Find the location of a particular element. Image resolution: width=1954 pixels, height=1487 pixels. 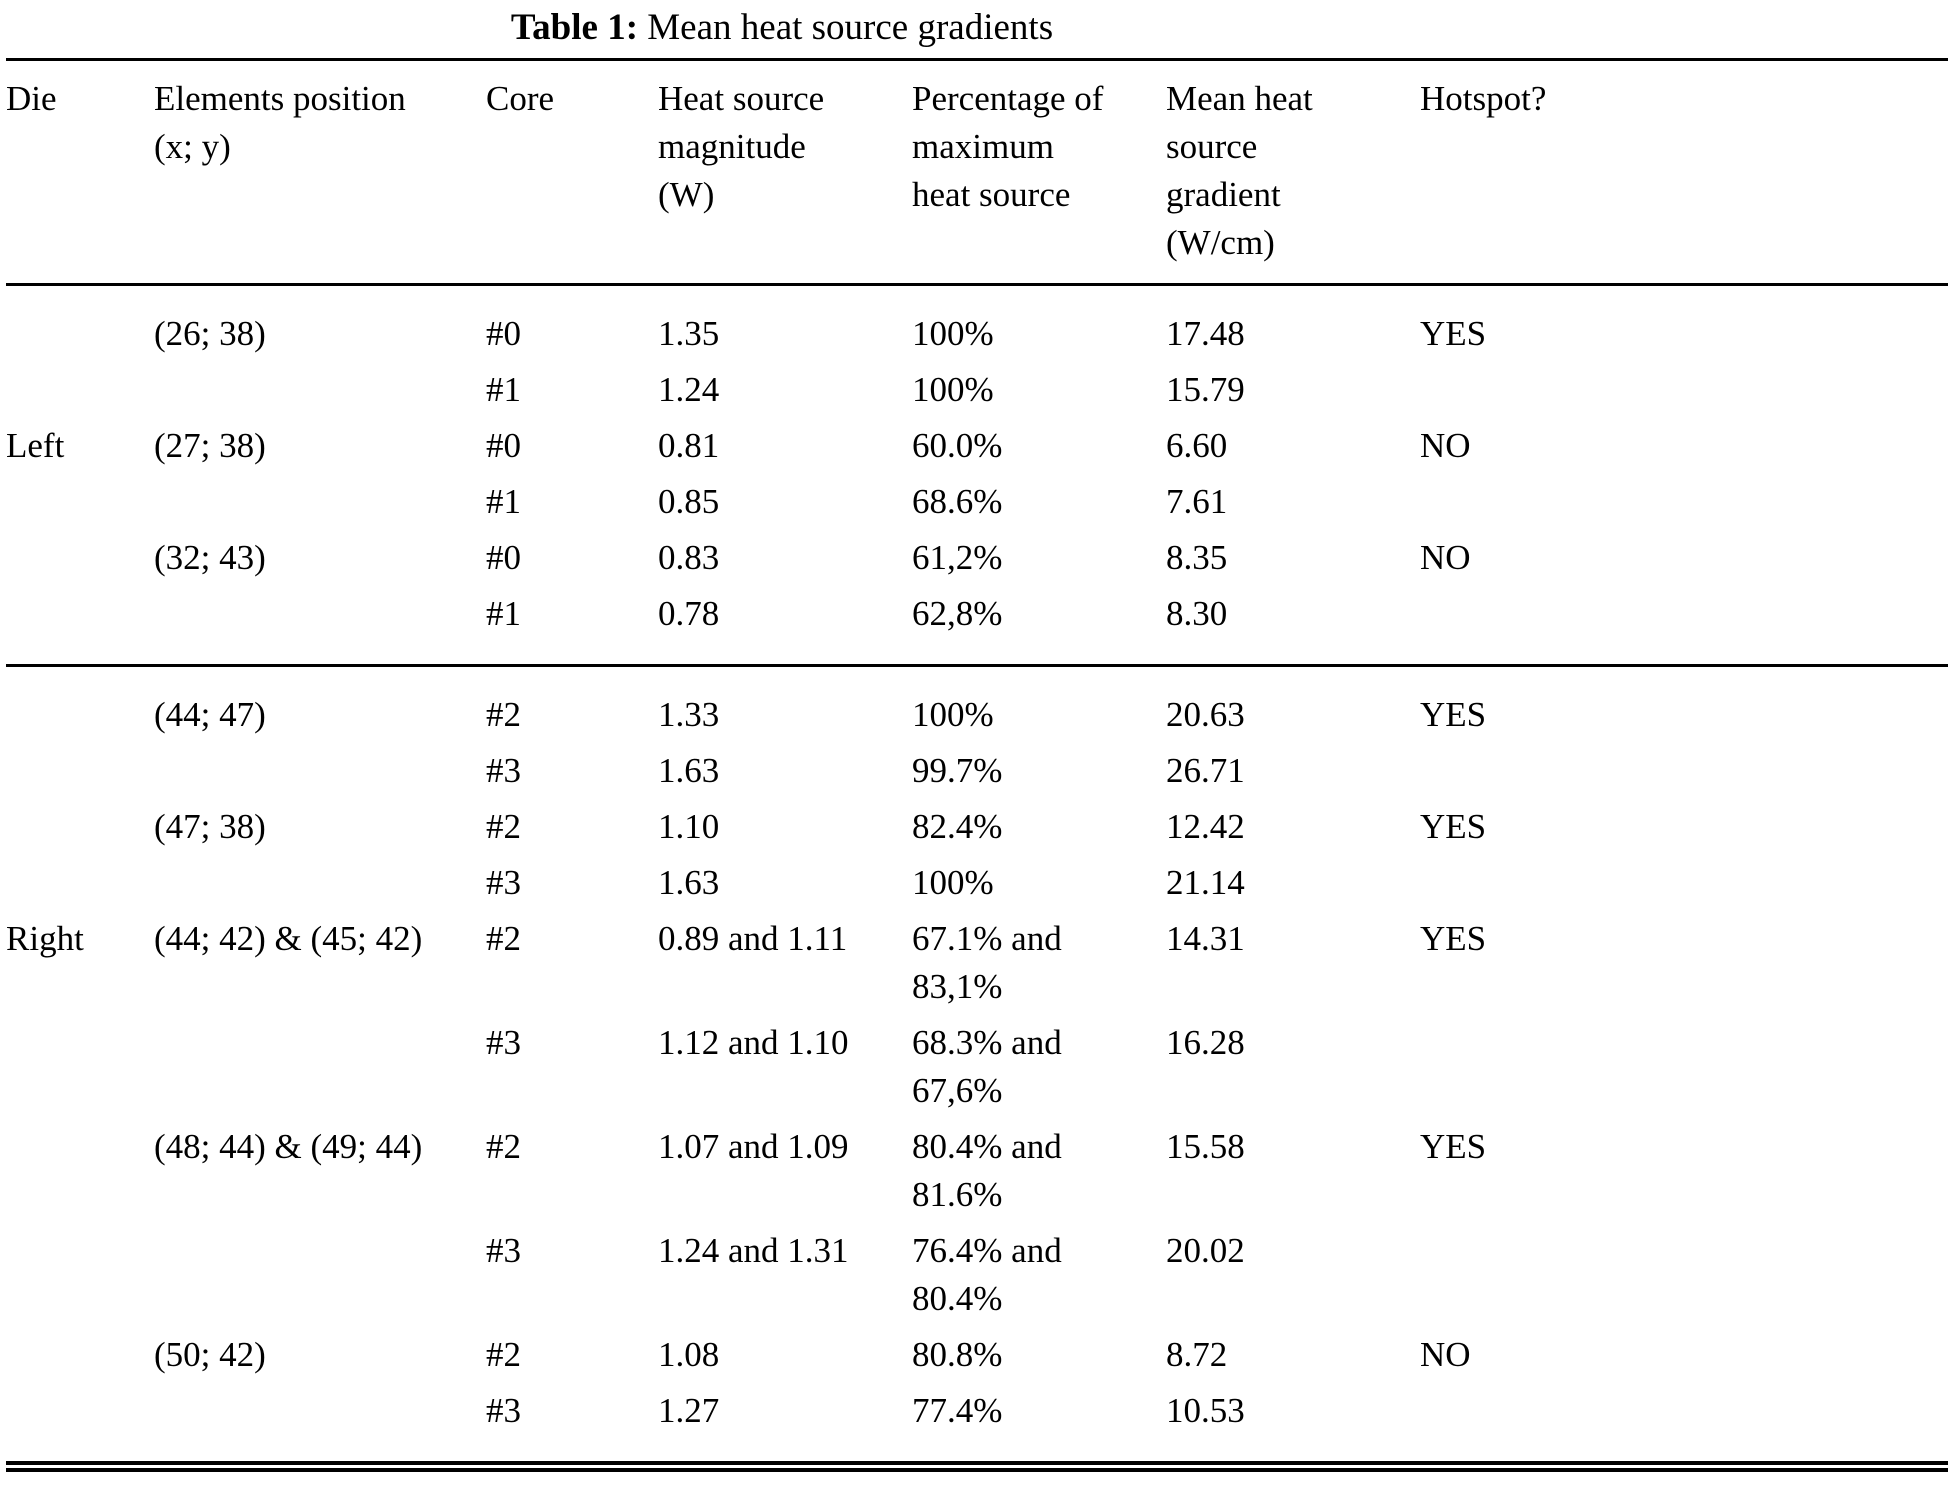

cell-magnitude: 1.27 is located at coordinates (689, 1410).